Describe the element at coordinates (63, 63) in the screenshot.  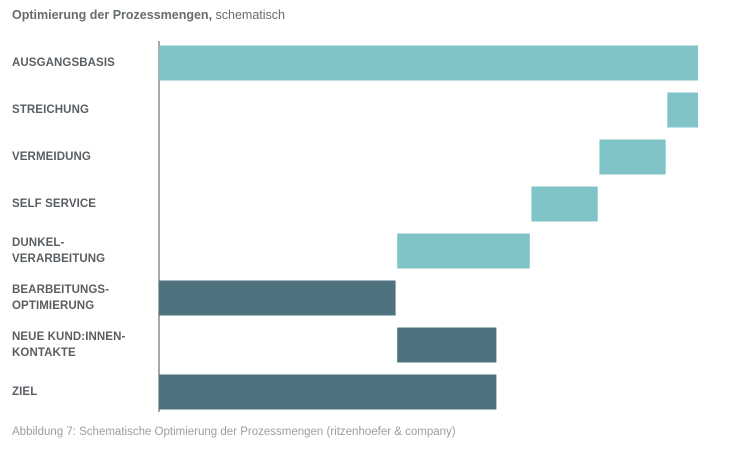
I see `category-label-1: AUSGANGSBASIS` at that location.